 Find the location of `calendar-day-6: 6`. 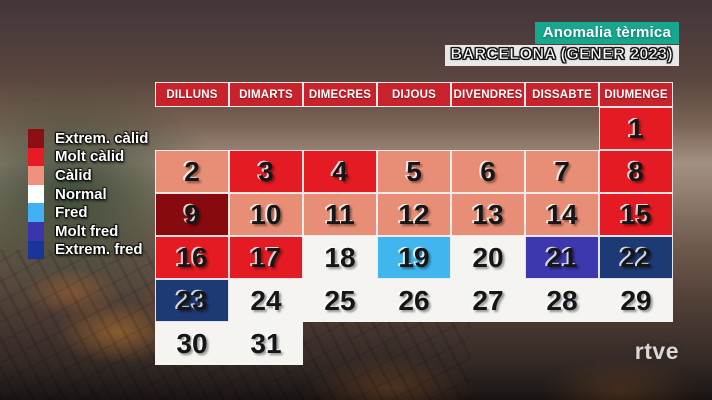

calendar-day-6: 6 is located at coordinates (488, 171).